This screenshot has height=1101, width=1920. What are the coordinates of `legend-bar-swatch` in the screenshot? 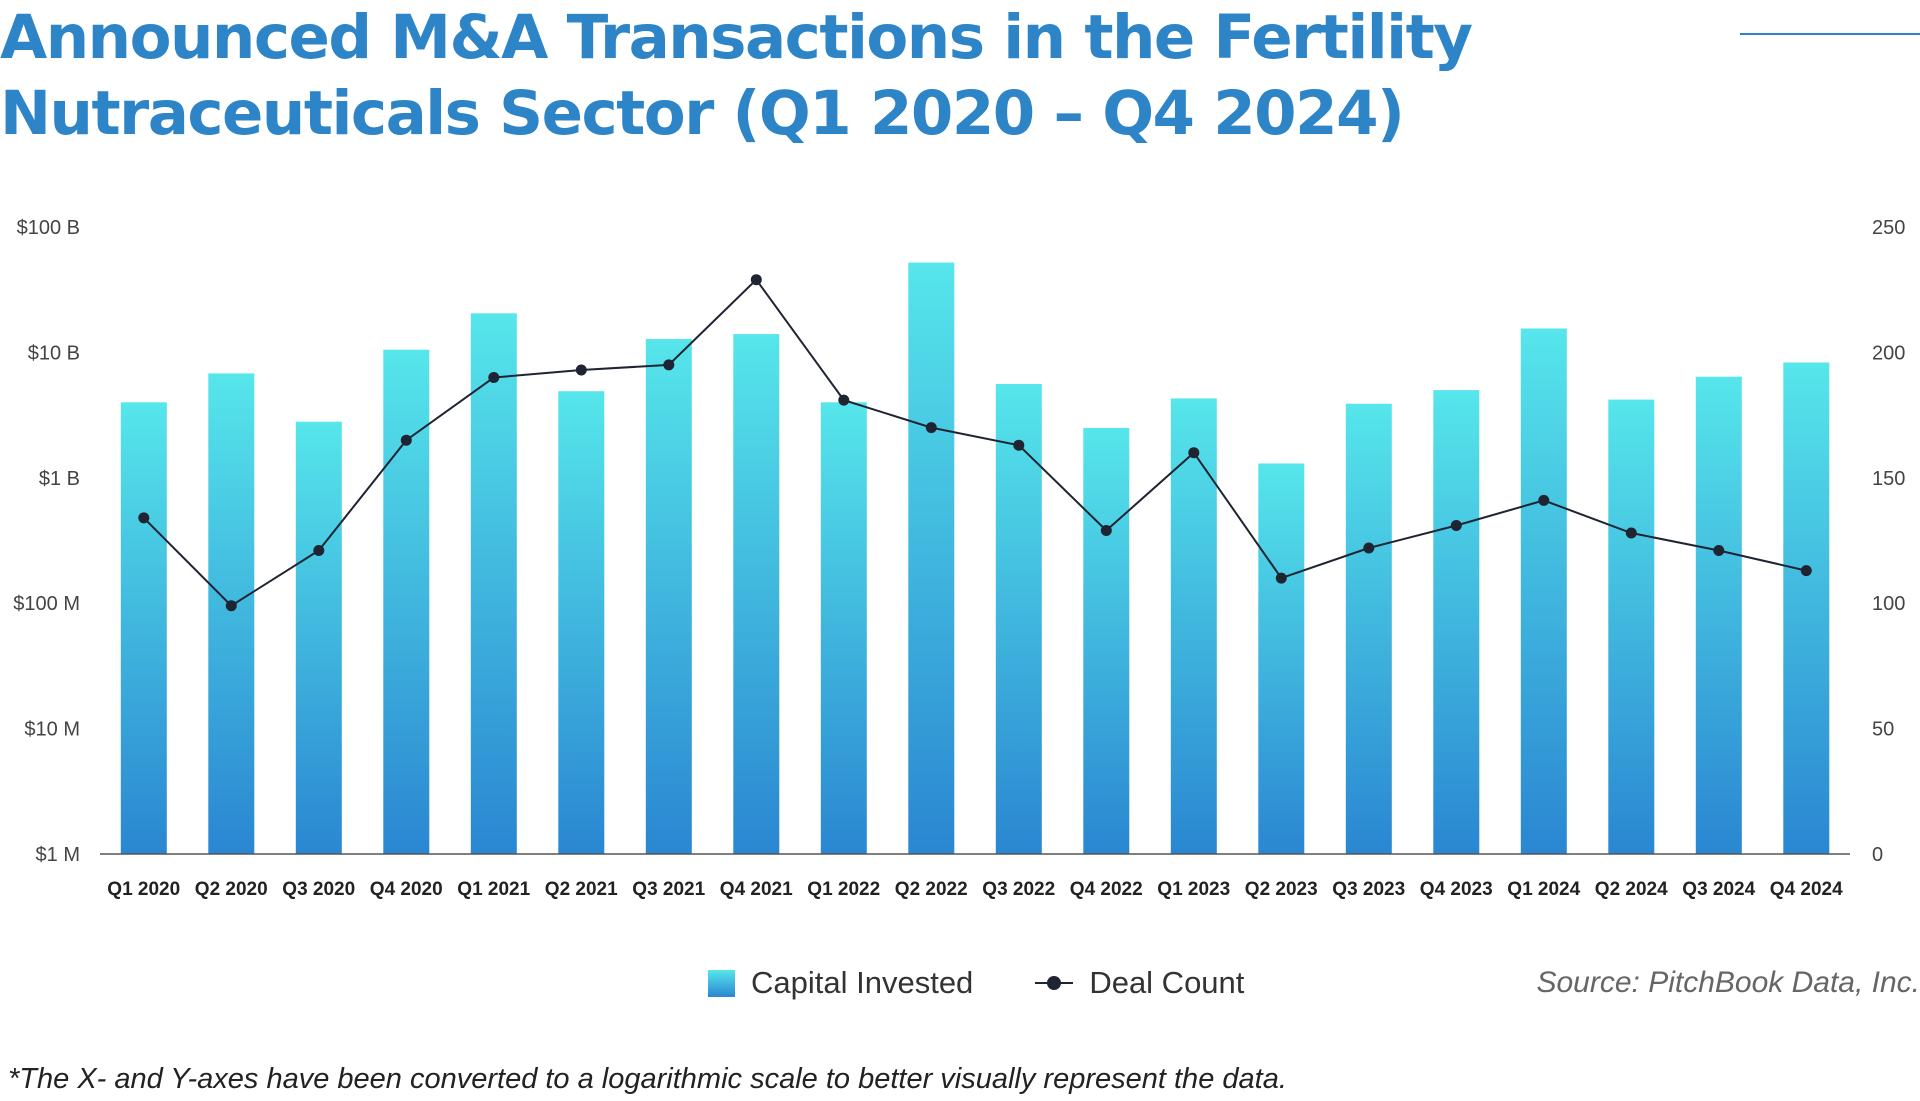 It's located at (721, 983).